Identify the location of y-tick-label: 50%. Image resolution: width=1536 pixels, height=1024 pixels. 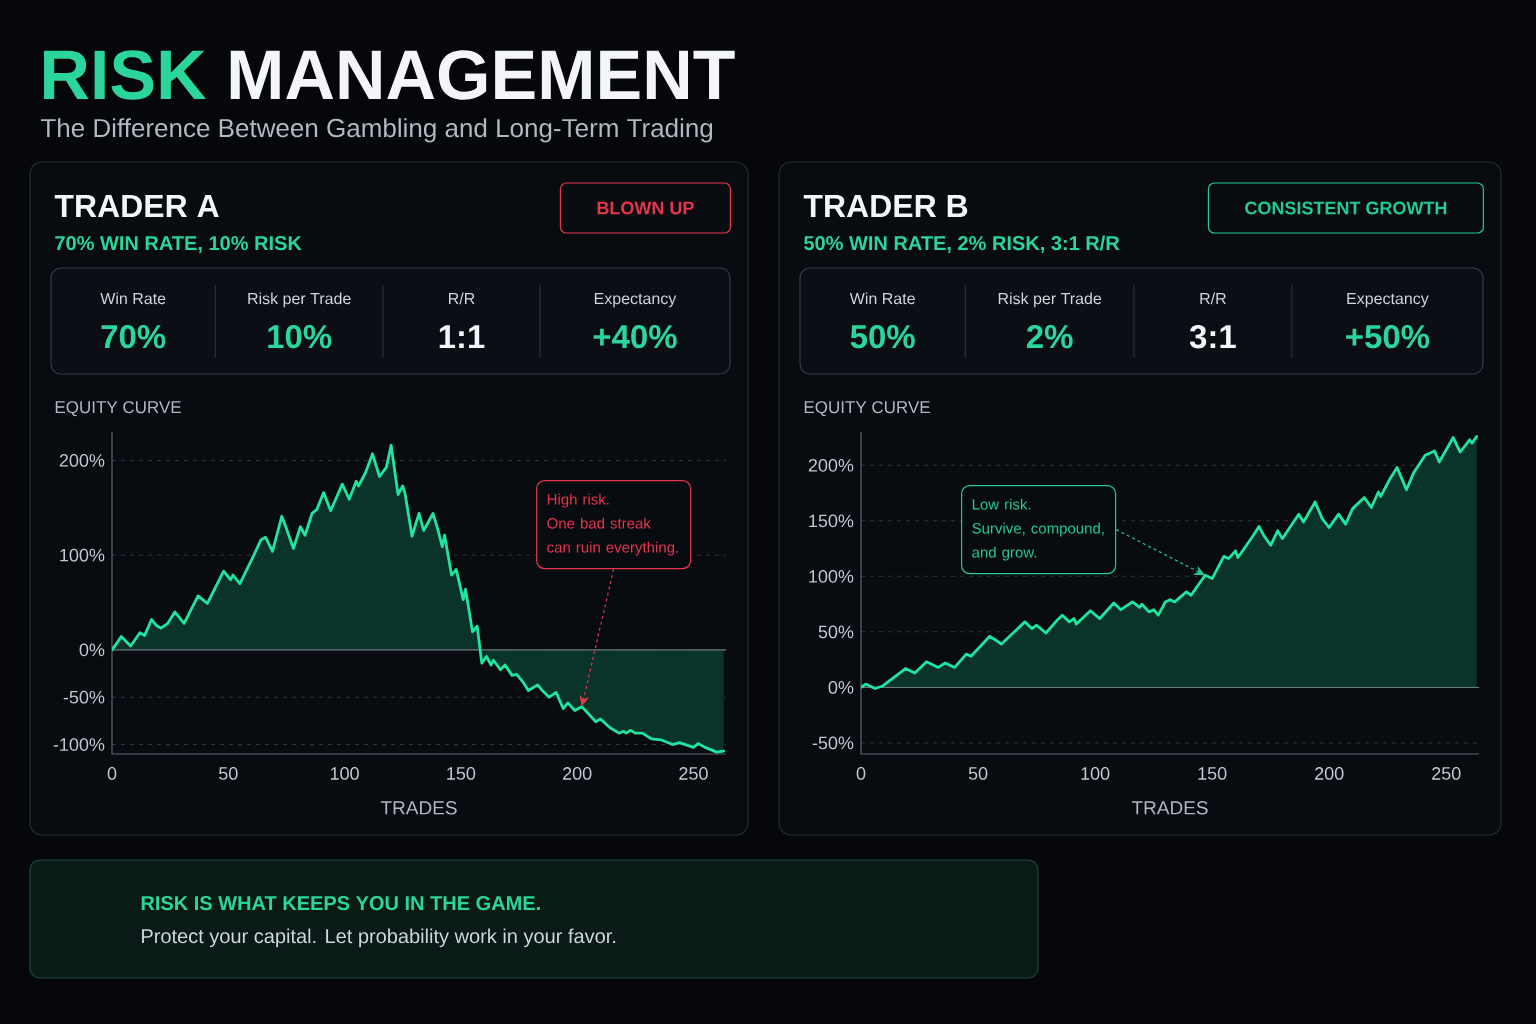
(836, 632).